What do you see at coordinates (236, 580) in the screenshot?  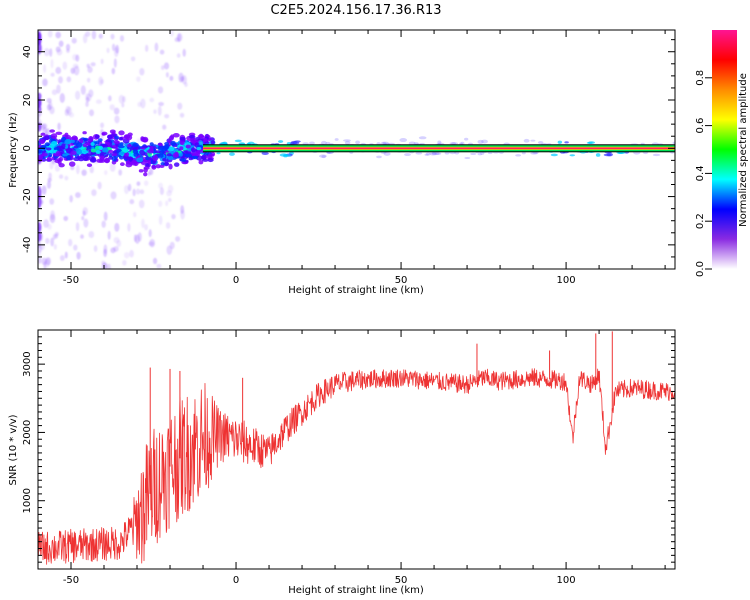 I see `x-tick-label: 0` at bounding box center [236, 580].